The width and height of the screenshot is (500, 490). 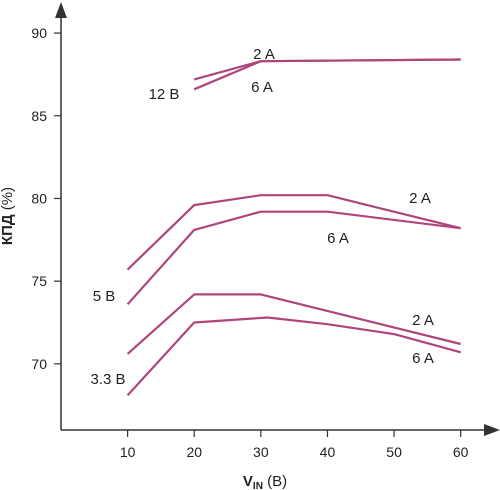 I want to click on x-axis-title-unit: (В), so click(x=275, y=481).